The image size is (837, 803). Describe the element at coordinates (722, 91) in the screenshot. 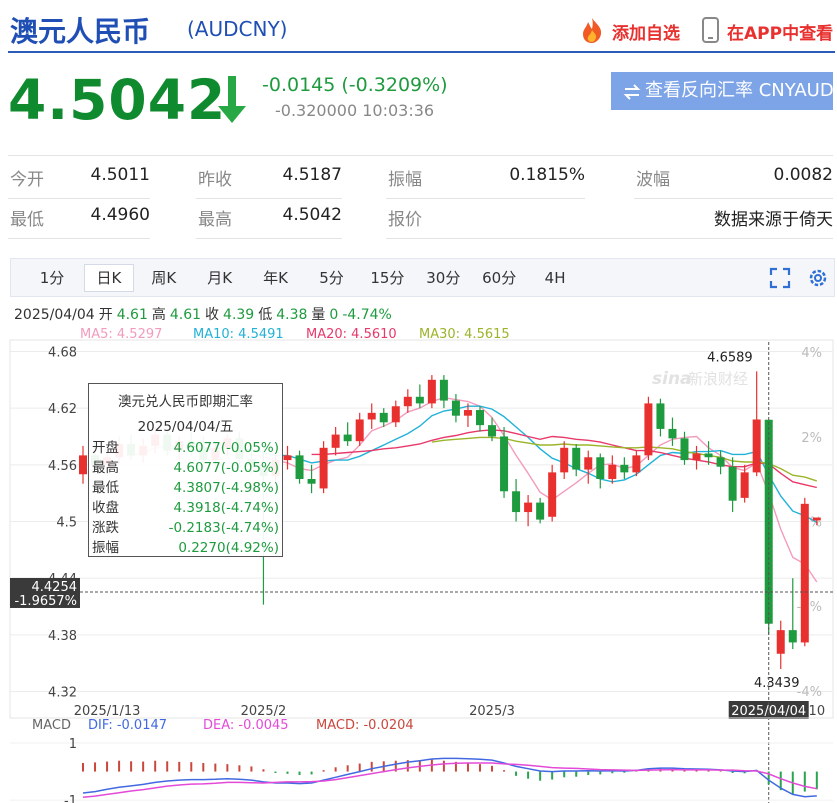

I see `reverse-rate-button: 查看反向汇率 CNYAUD` at that location.